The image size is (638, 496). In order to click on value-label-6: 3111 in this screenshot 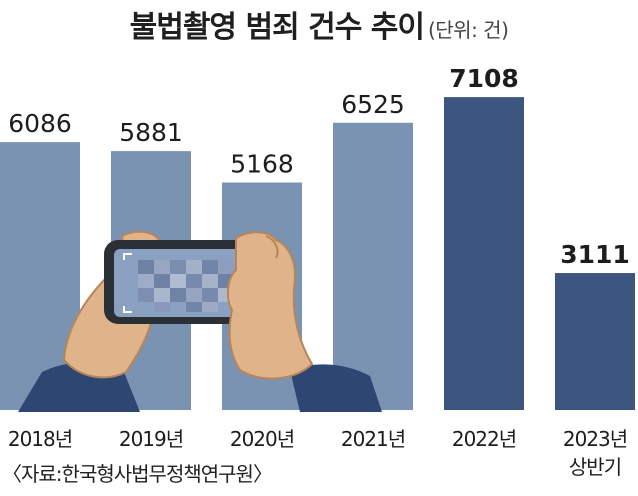, I will do `click(595, 254)`.